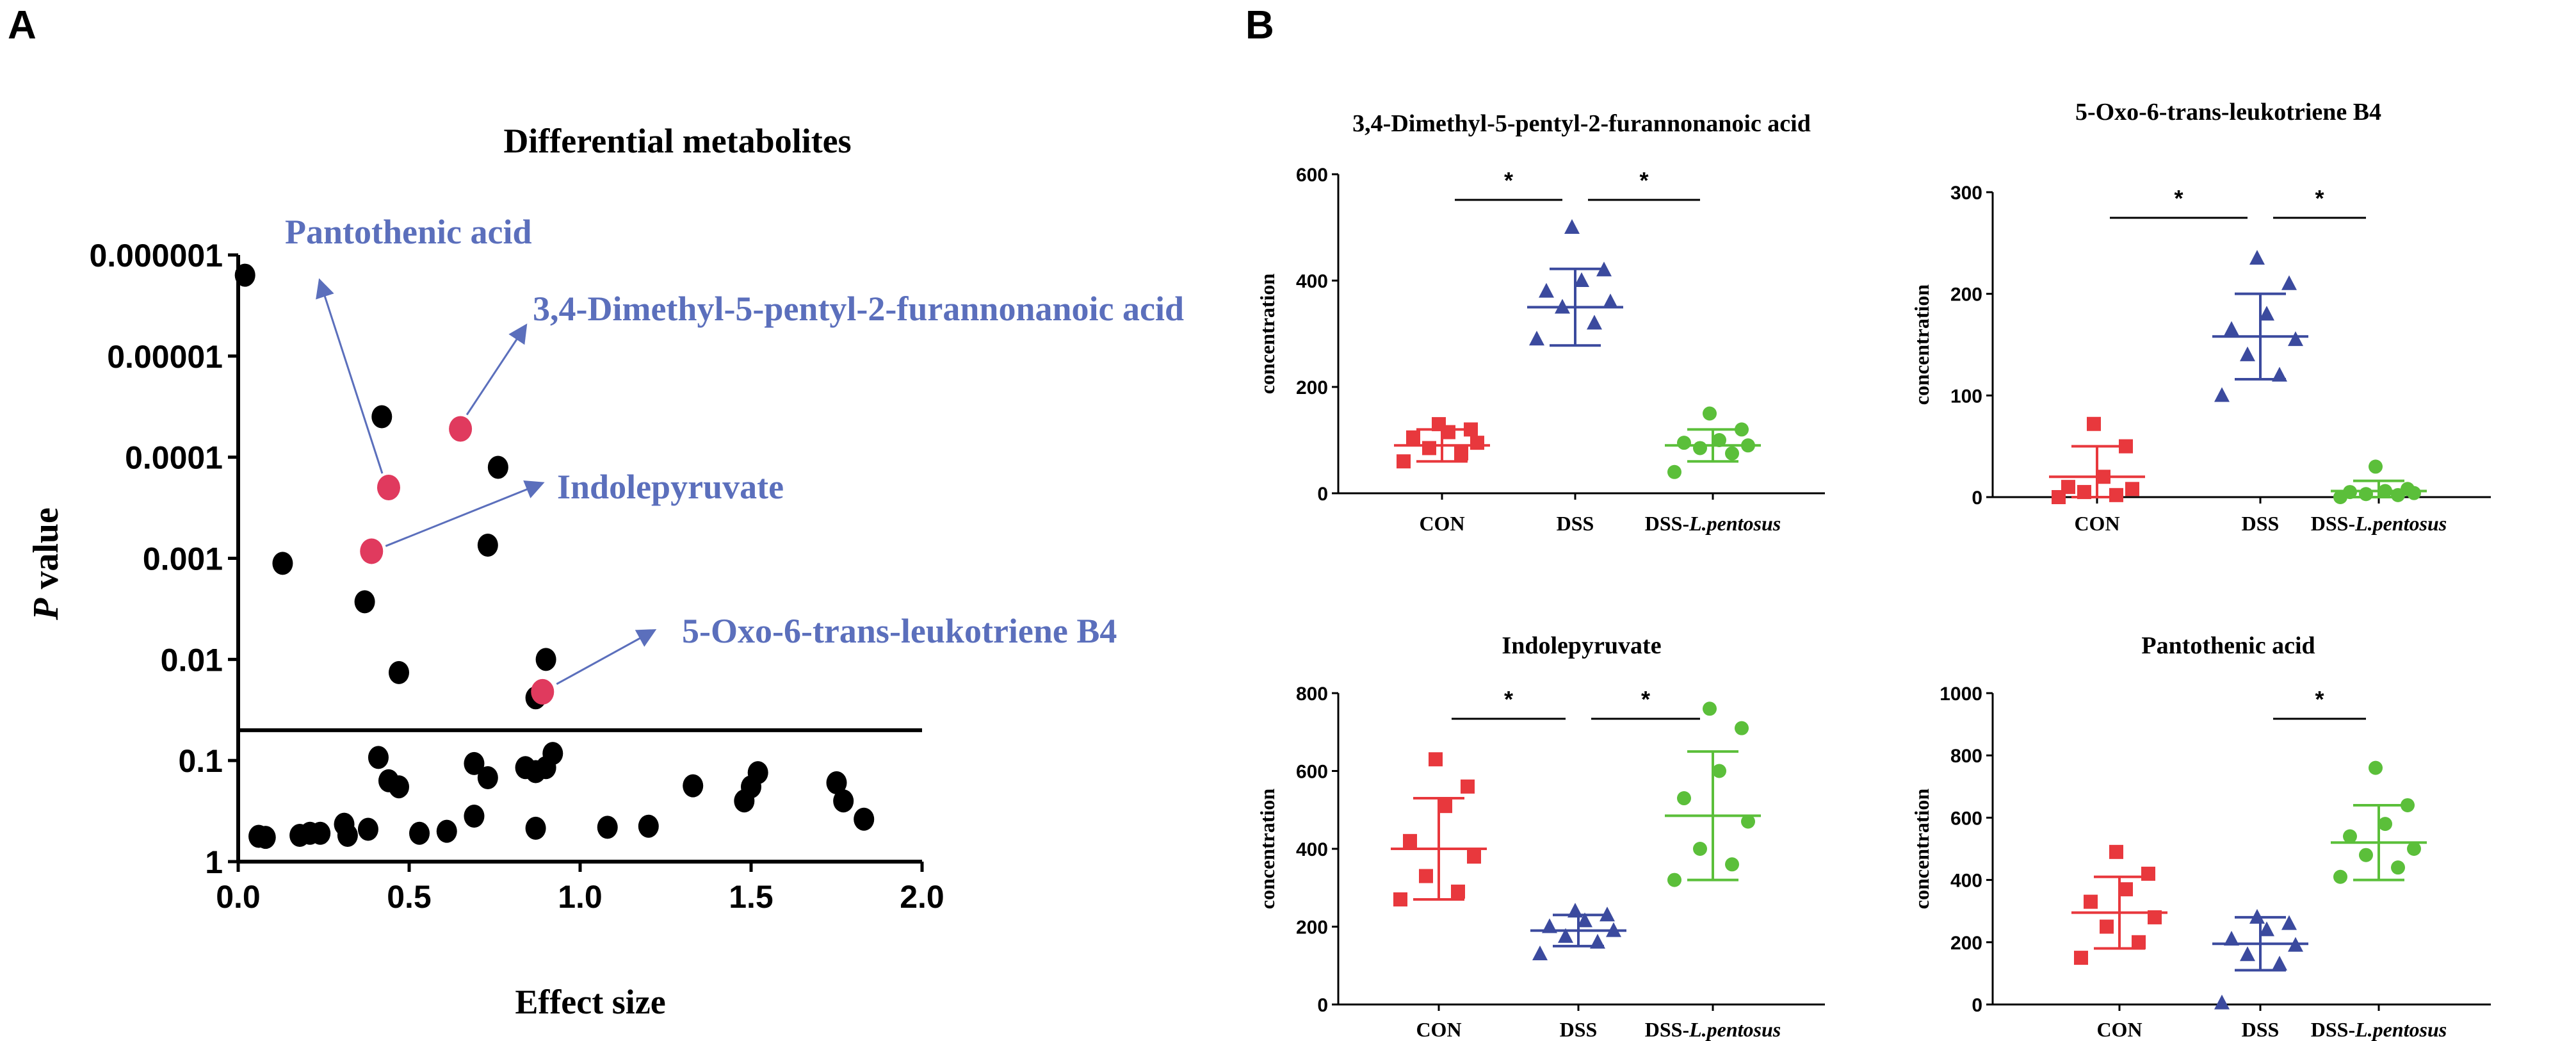 This screenshot has height=1041, width=2576. I want to click on indolepyruvate-y-tick-label: 600, so click(1312, 772).